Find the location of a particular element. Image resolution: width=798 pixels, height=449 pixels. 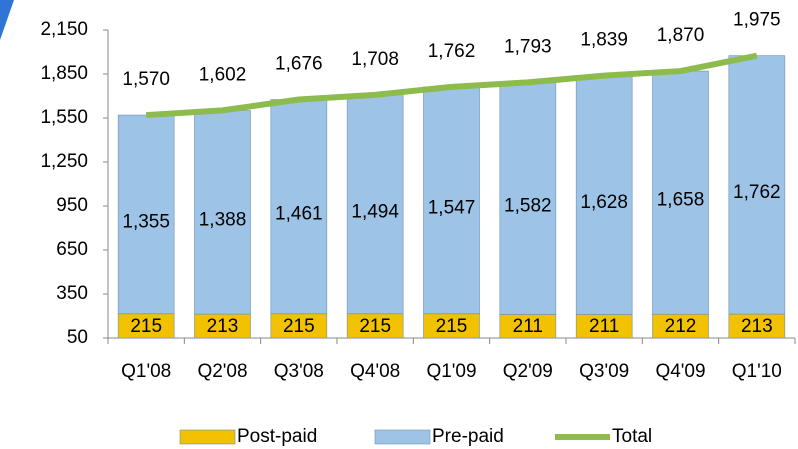

x-tick-label: Q3'09 is located at coordinates (604, 371).